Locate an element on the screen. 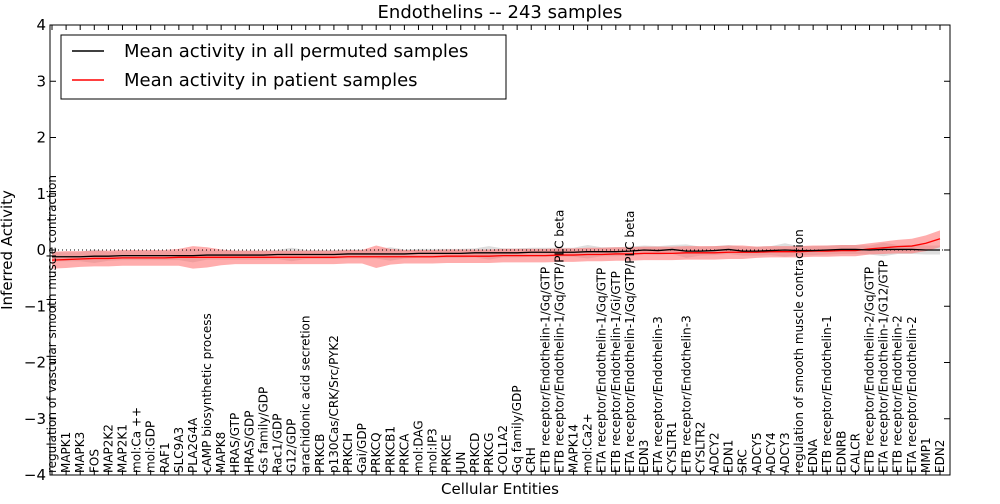 The width and height of the screenshot is (1000, 504). x-tick-label: mol:GDP is located at coordinates (151, 447).